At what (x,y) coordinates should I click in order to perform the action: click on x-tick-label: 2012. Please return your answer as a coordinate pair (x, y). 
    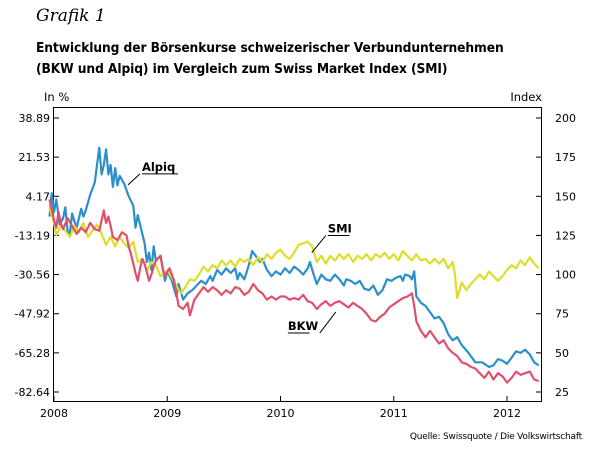
    Looking at the image, I should click on (507, 413).